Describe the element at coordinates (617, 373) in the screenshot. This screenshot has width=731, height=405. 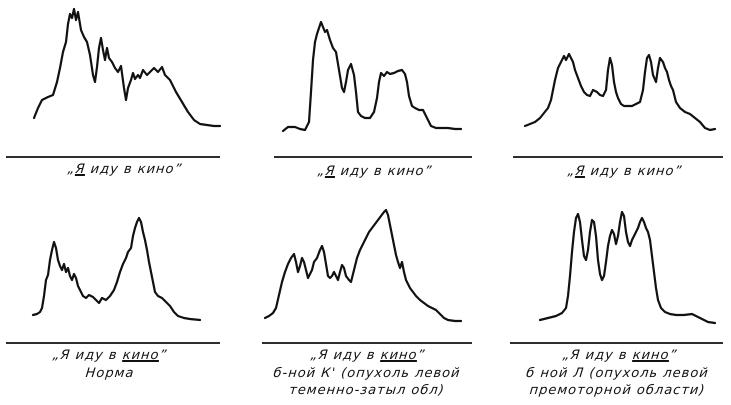
I see `panel-6-subcaption-line-1: б ной Л (опухоль левой` at that location.